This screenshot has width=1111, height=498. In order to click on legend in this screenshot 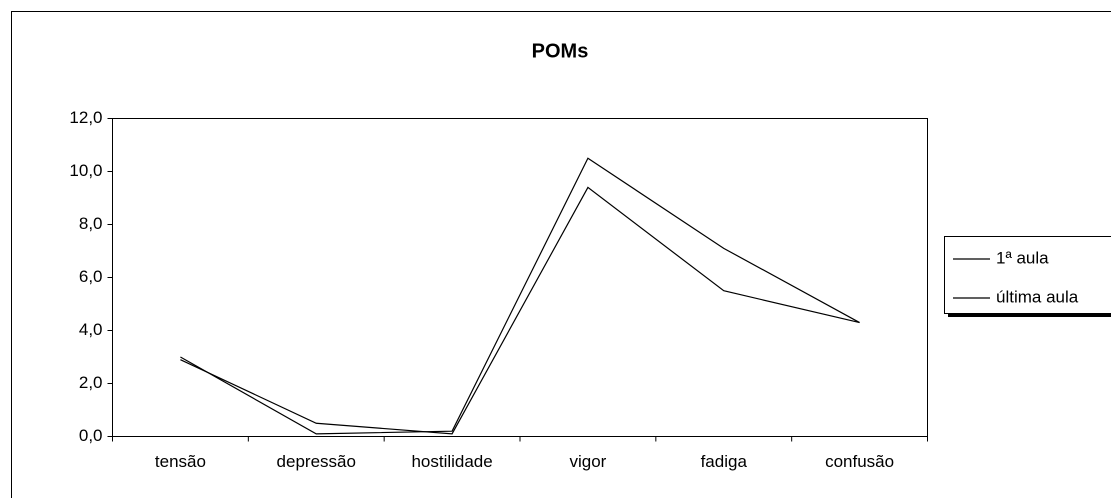, I will do `click(1027, 275)`.